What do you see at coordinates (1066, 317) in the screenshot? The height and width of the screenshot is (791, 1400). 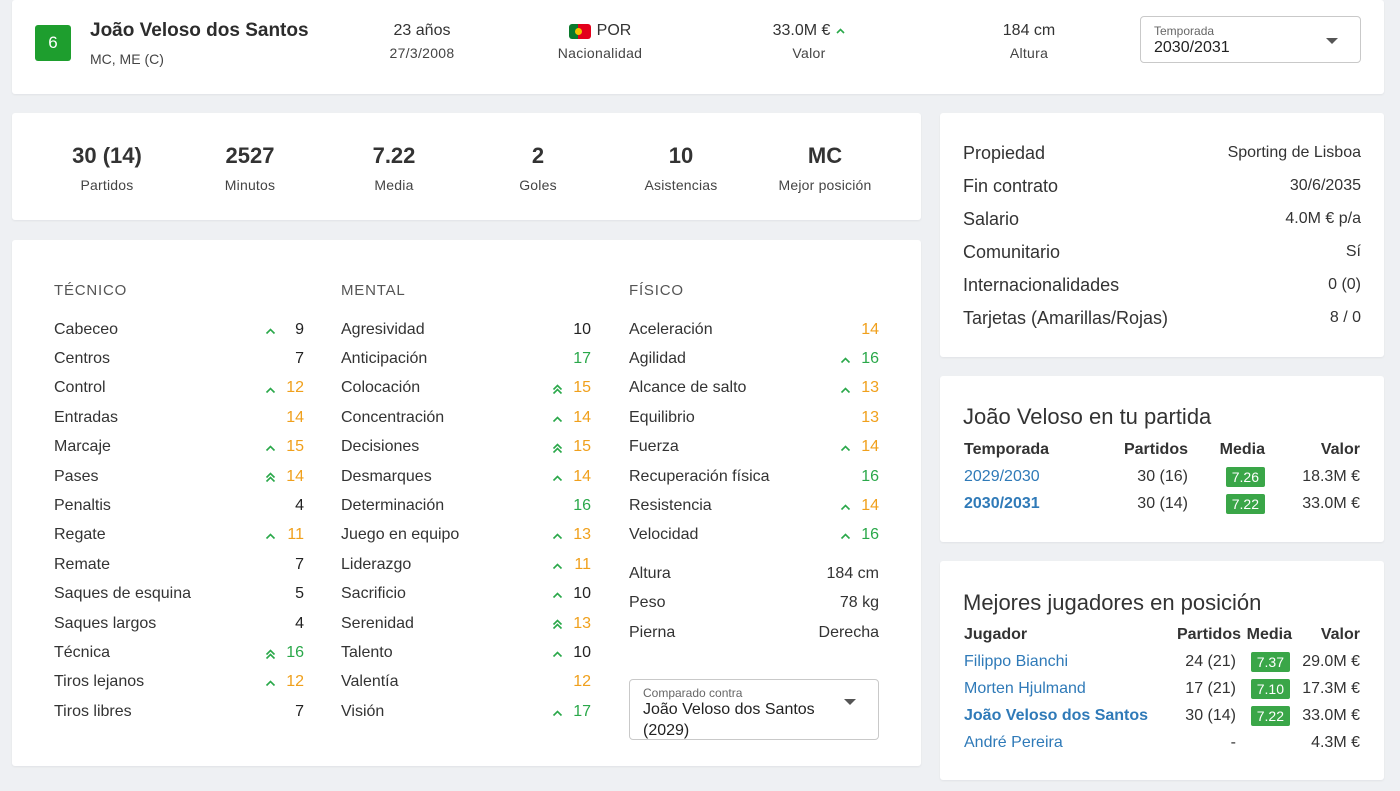 I see `contract-key: Tarjetas (Amarillas/Rojas)` at bounding box center [1066, 317].